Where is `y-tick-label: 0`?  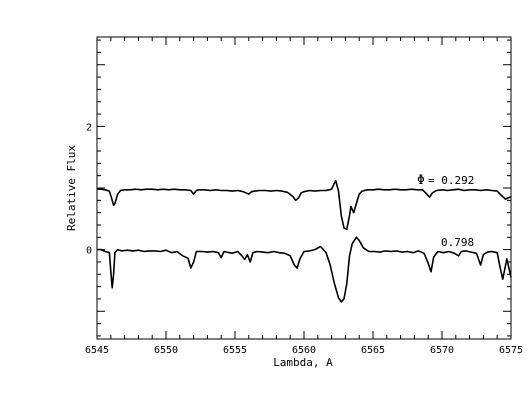
y-tick-label: 0 is located at coordinates (89, 251).